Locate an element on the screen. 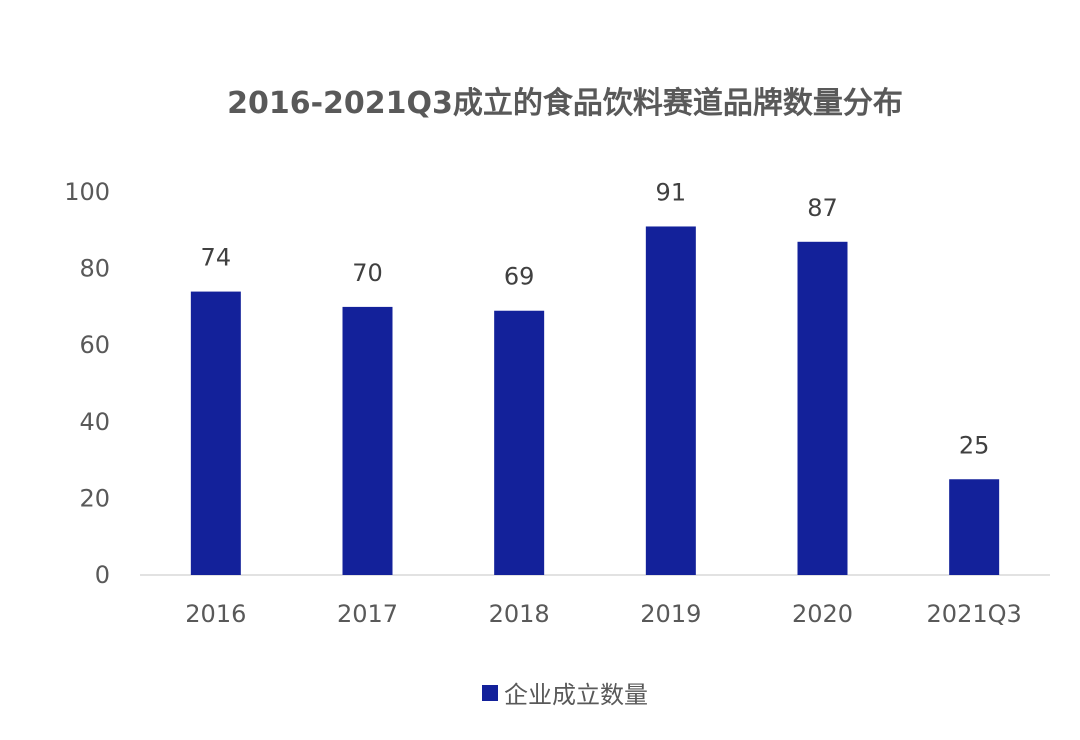  bar-2018 is located at coordinates (519, 442).